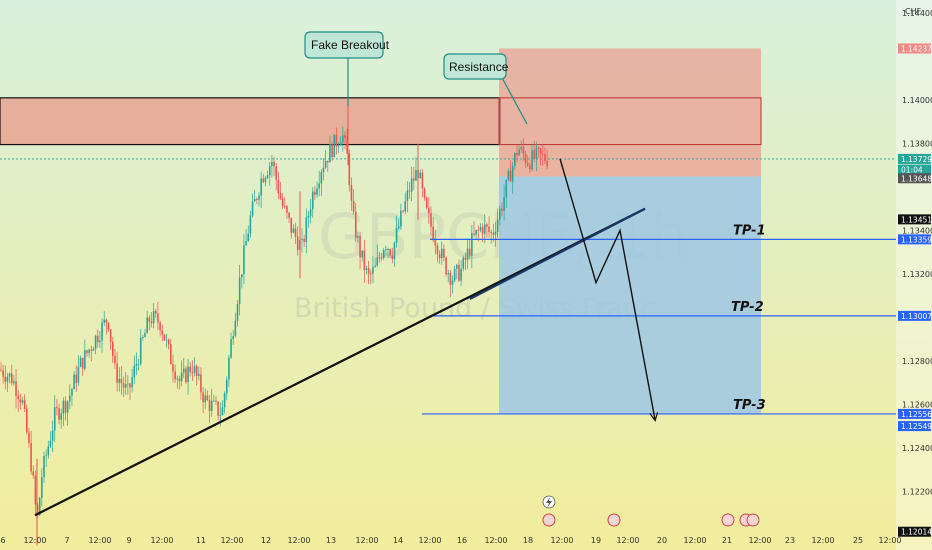 Image resolution: width=932 pixels, height=550 pixels. What do you see at coordinates (398, 540) in the screenshot?
I see `time-tick-label: 14` at bounding box center [398, 540].